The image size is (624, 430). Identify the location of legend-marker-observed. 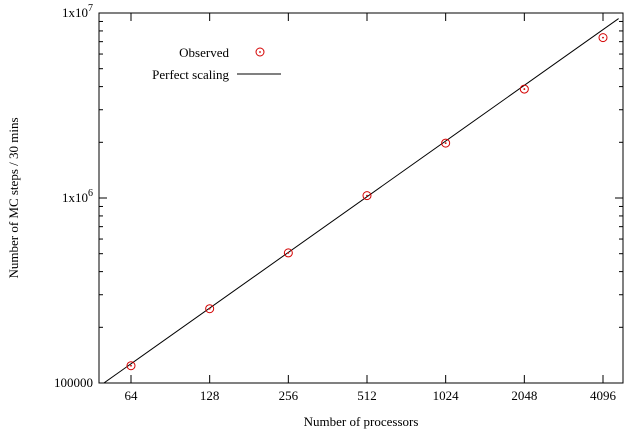
(260, 52).